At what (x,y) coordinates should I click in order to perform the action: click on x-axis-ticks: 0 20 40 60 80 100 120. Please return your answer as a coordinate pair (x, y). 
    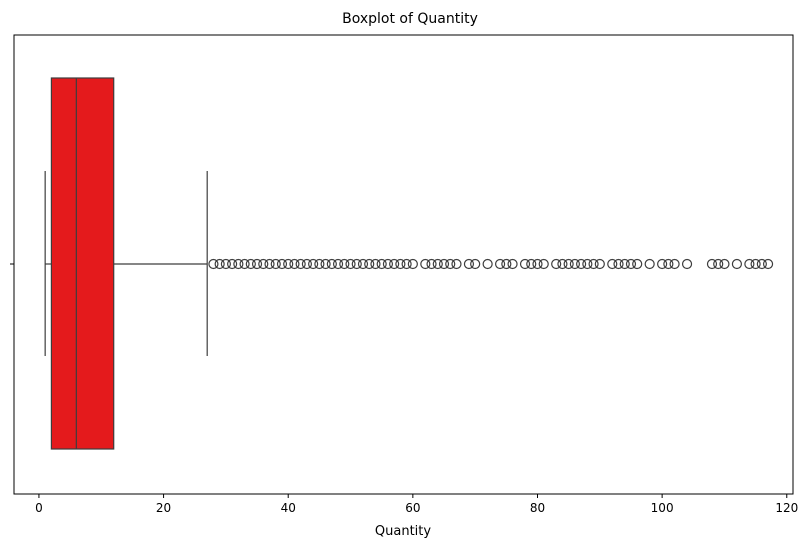
    Looking at the image, I should click on (416, 504).